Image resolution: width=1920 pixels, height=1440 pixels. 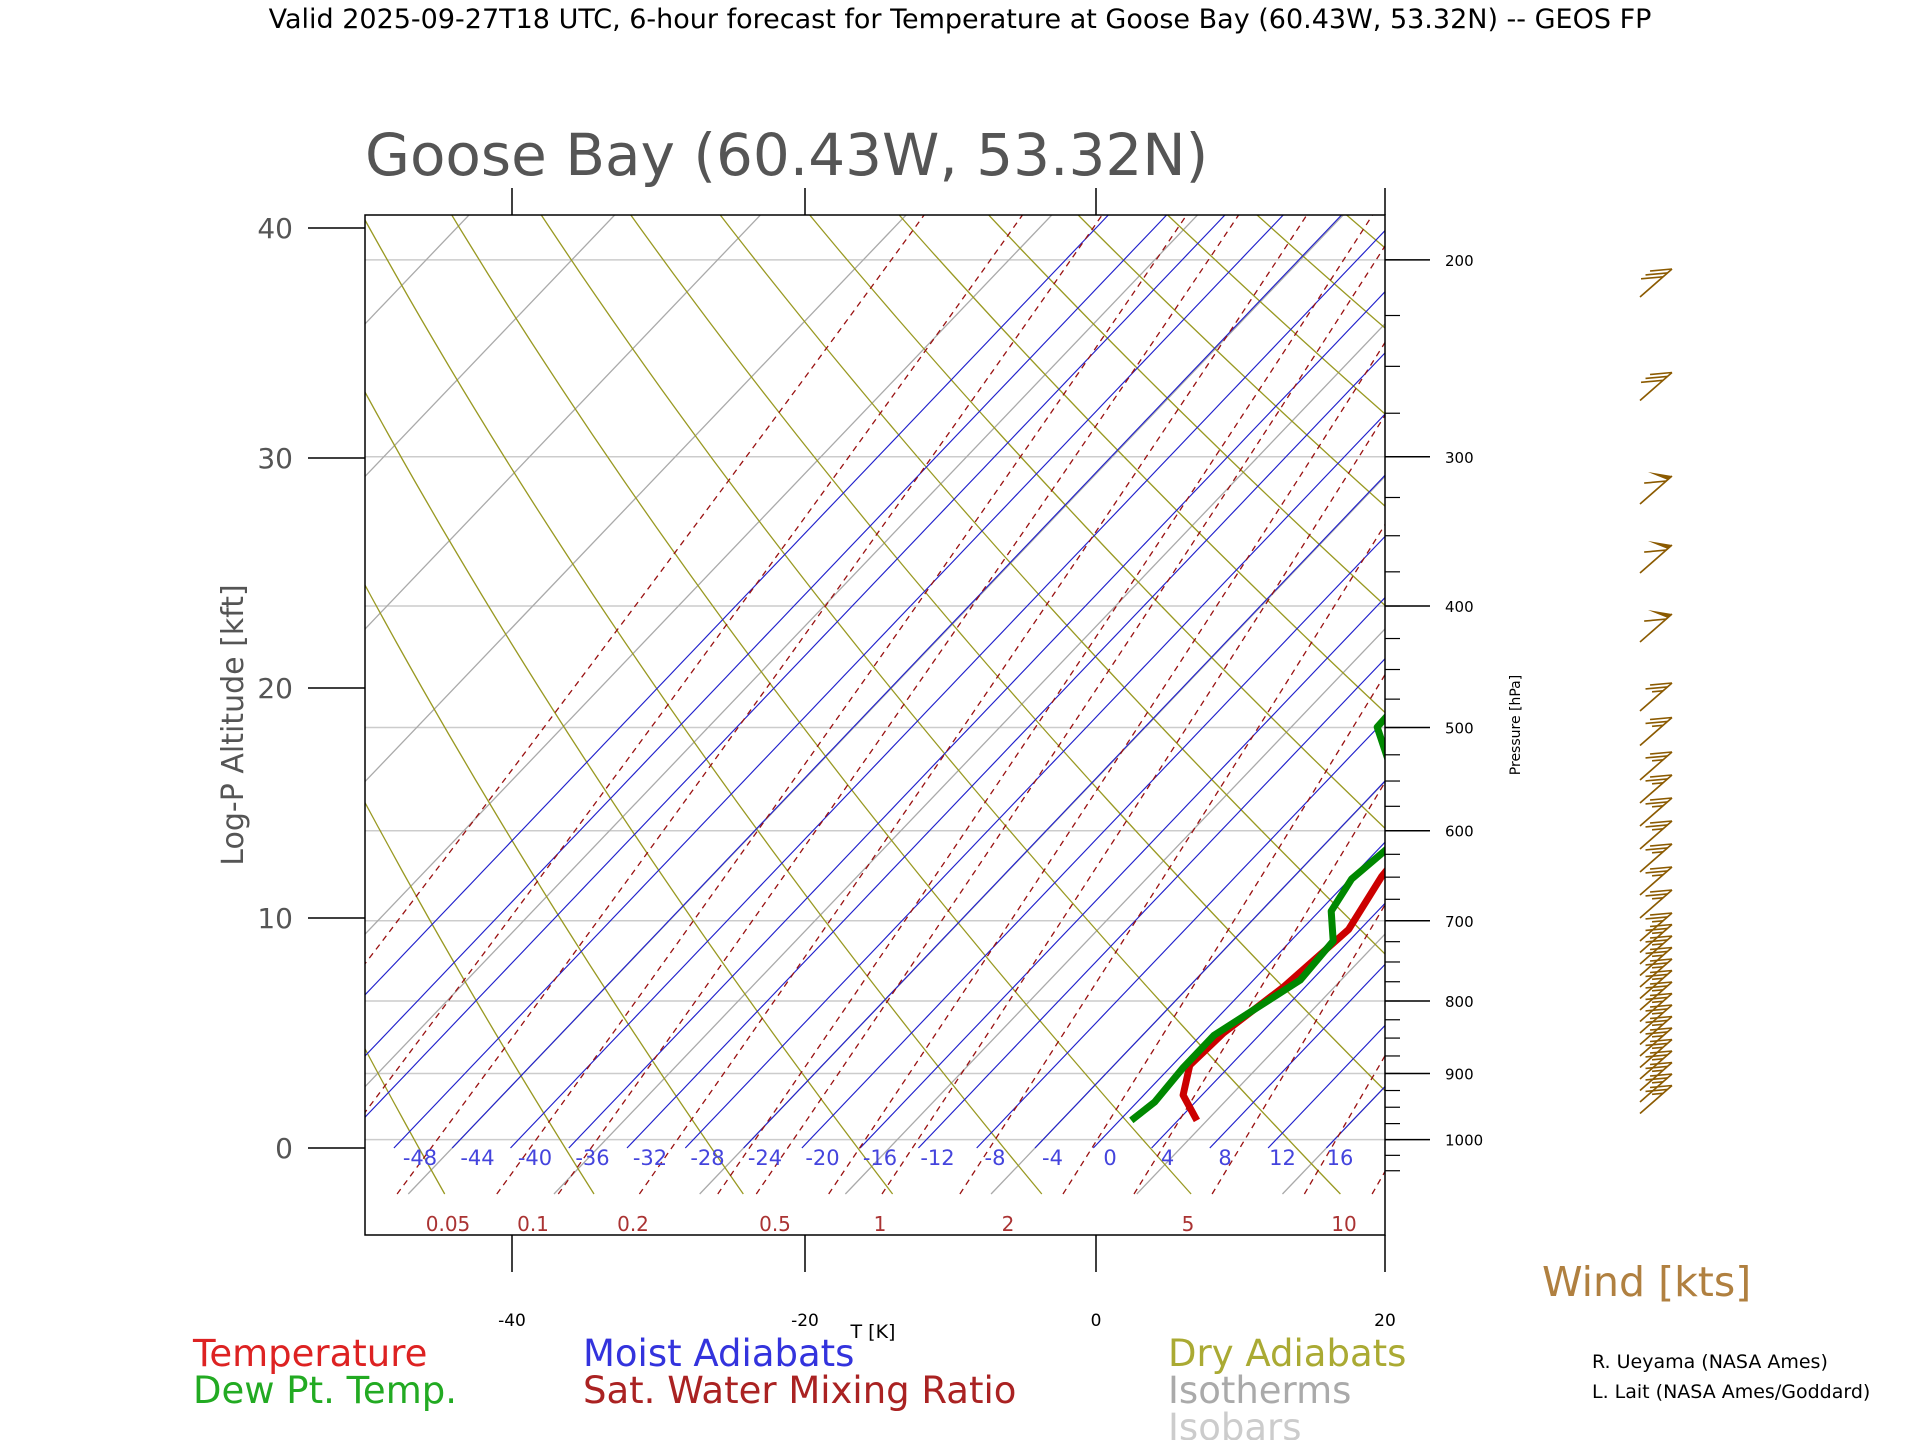 What do you see at coordinates (1459, 1002) in the screenshot?
I see `pressure-tick-label: 800` at bounding box center [1459, 1002].